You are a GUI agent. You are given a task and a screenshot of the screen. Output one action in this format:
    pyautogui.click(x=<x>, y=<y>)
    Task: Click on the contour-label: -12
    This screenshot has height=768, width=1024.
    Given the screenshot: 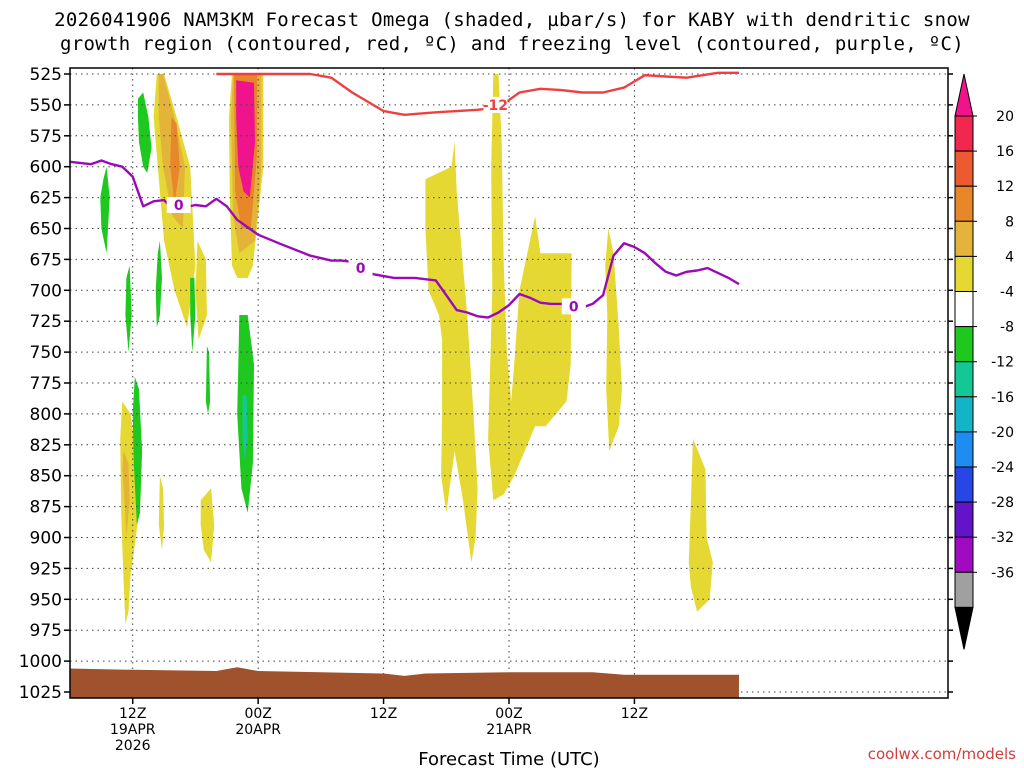 What is the action you would take?
    pyautogui.click(x=495, y=106)
    